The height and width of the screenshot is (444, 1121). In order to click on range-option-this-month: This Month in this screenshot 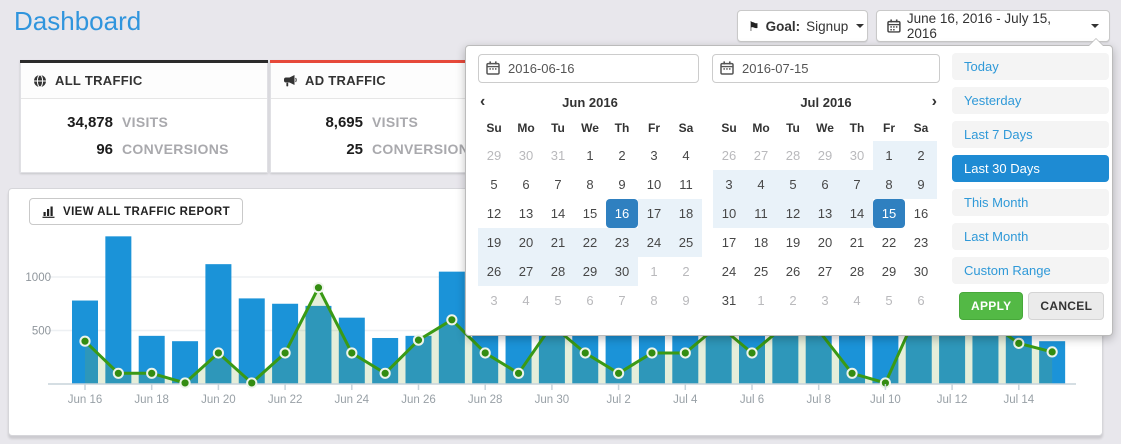, I will do `click(1030, 202)`.